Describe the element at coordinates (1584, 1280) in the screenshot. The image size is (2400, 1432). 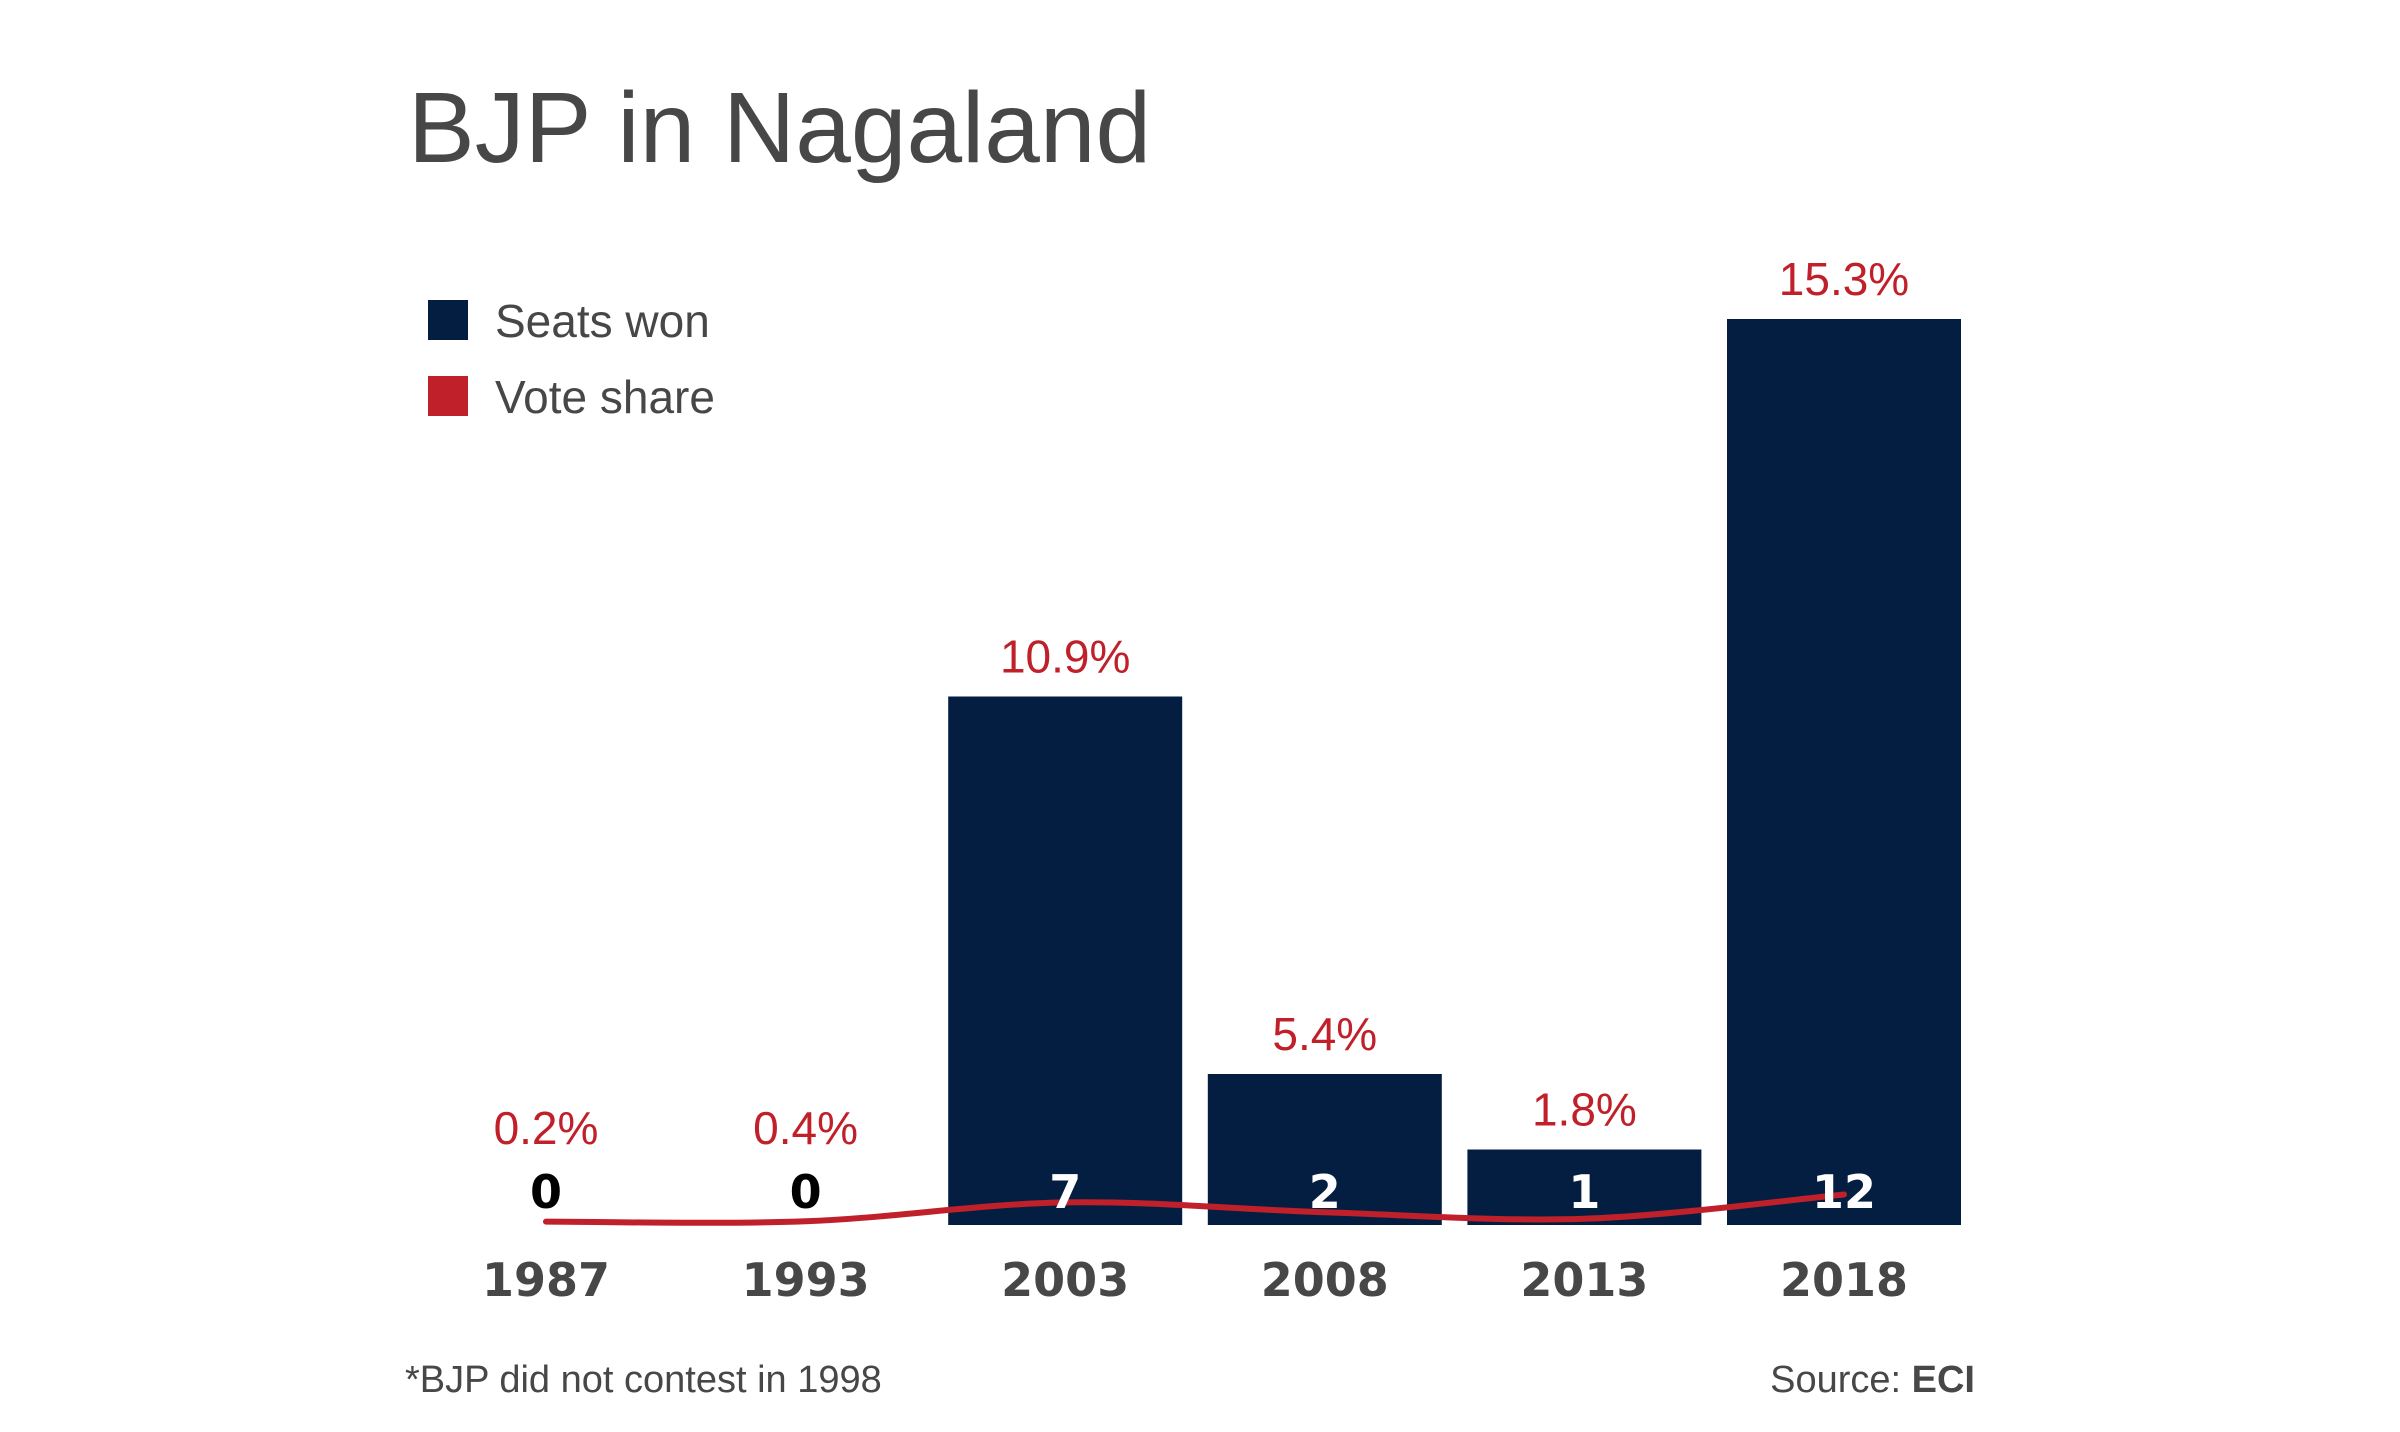
I see `x-tick-2013: 2013` at that location.